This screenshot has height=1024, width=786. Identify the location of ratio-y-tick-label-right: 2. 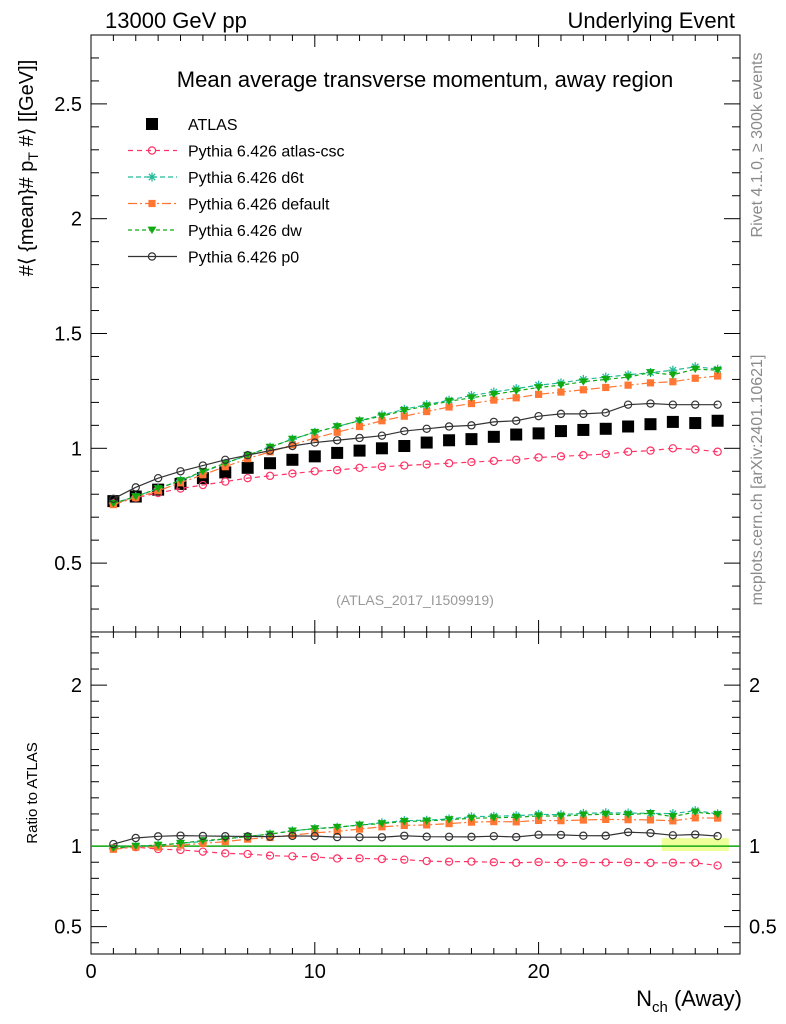
(754, 686).